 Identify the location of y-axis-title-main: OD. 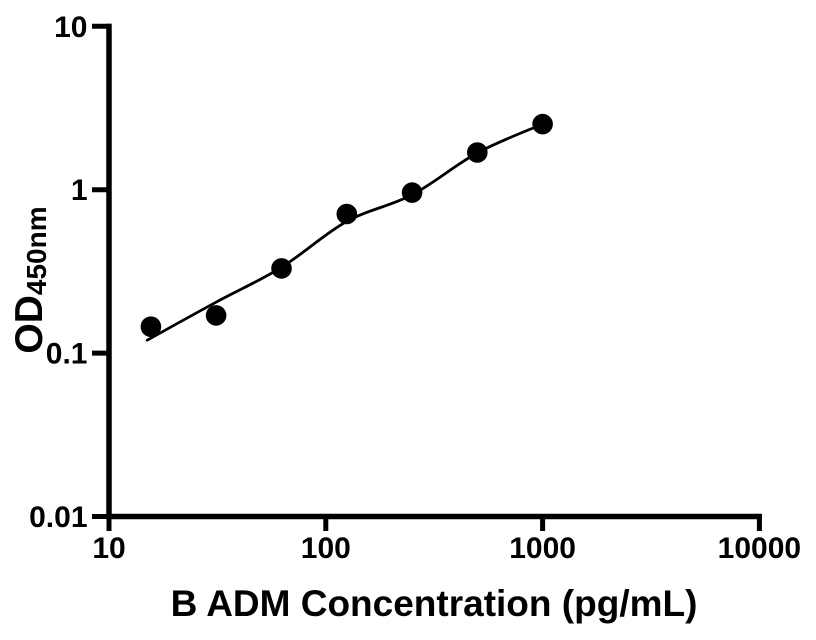
(29, 324).